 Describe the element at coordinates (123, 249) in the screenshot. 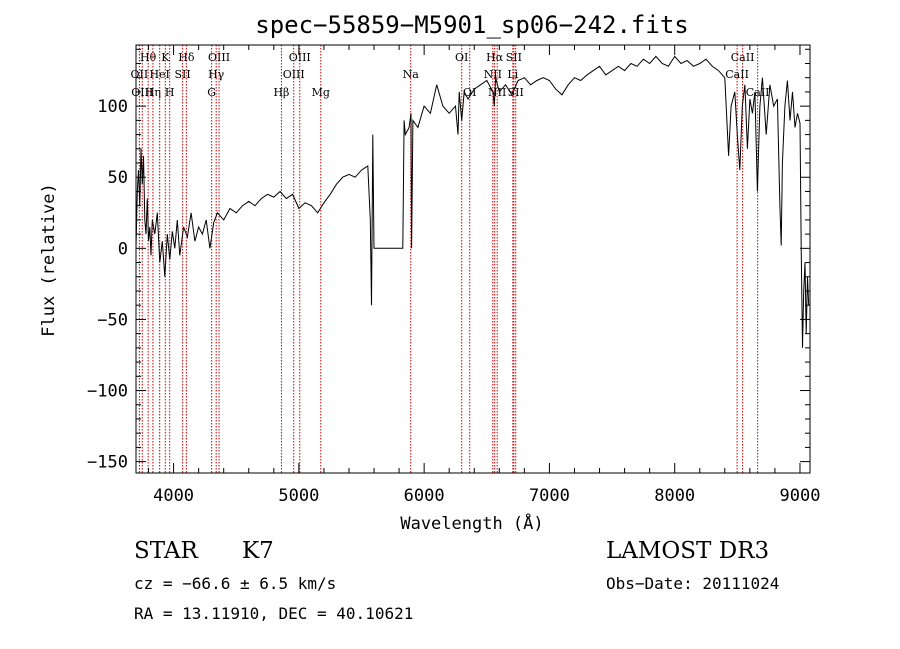

I see `y-tick-label: 0` at that location.